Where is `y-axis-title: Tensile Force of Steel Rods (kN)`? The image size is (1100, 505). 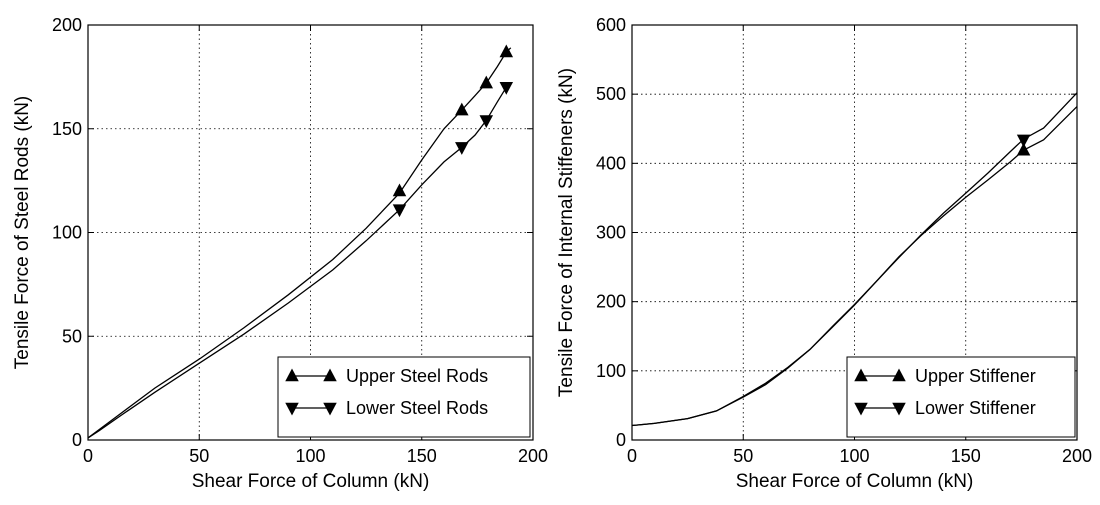
y-axis-title: Tensile Force of Steel Rods (kN) is located at coordinates (22, 233).